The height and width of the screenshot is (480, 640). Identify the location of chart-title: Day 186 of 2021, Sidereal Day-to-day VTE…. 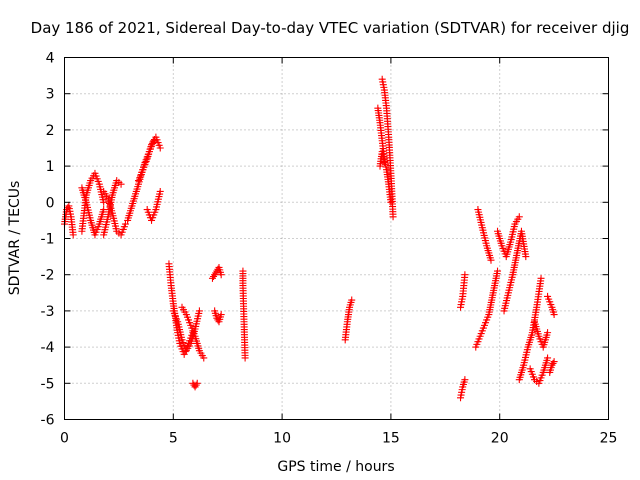
(330, 28).